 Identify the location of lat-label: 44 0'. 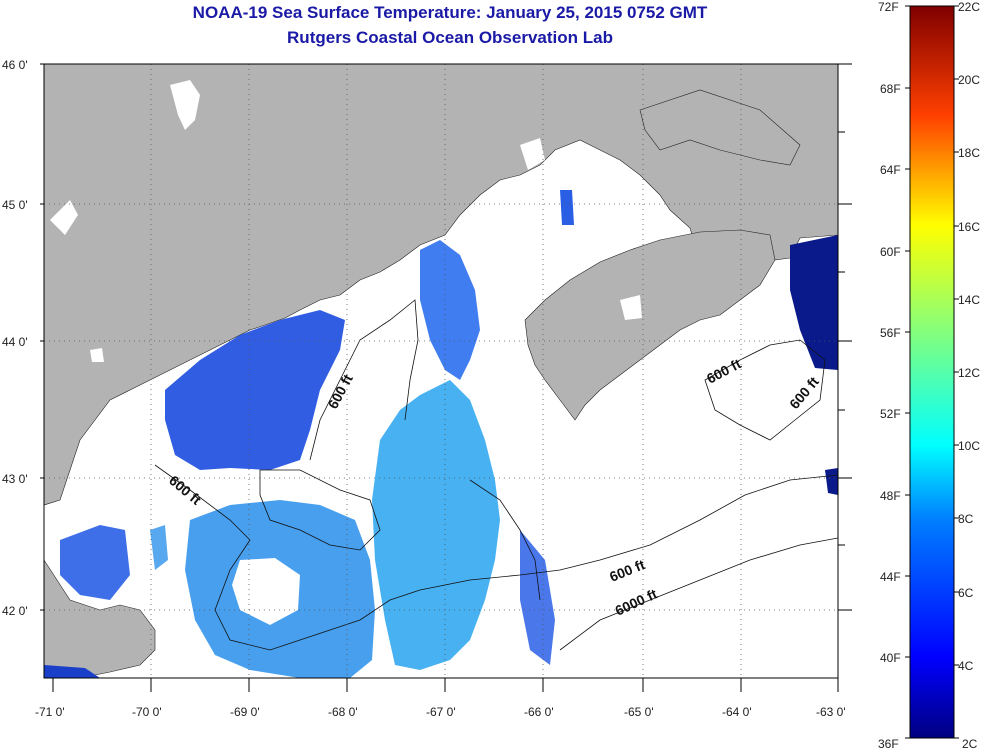
(15, 342).